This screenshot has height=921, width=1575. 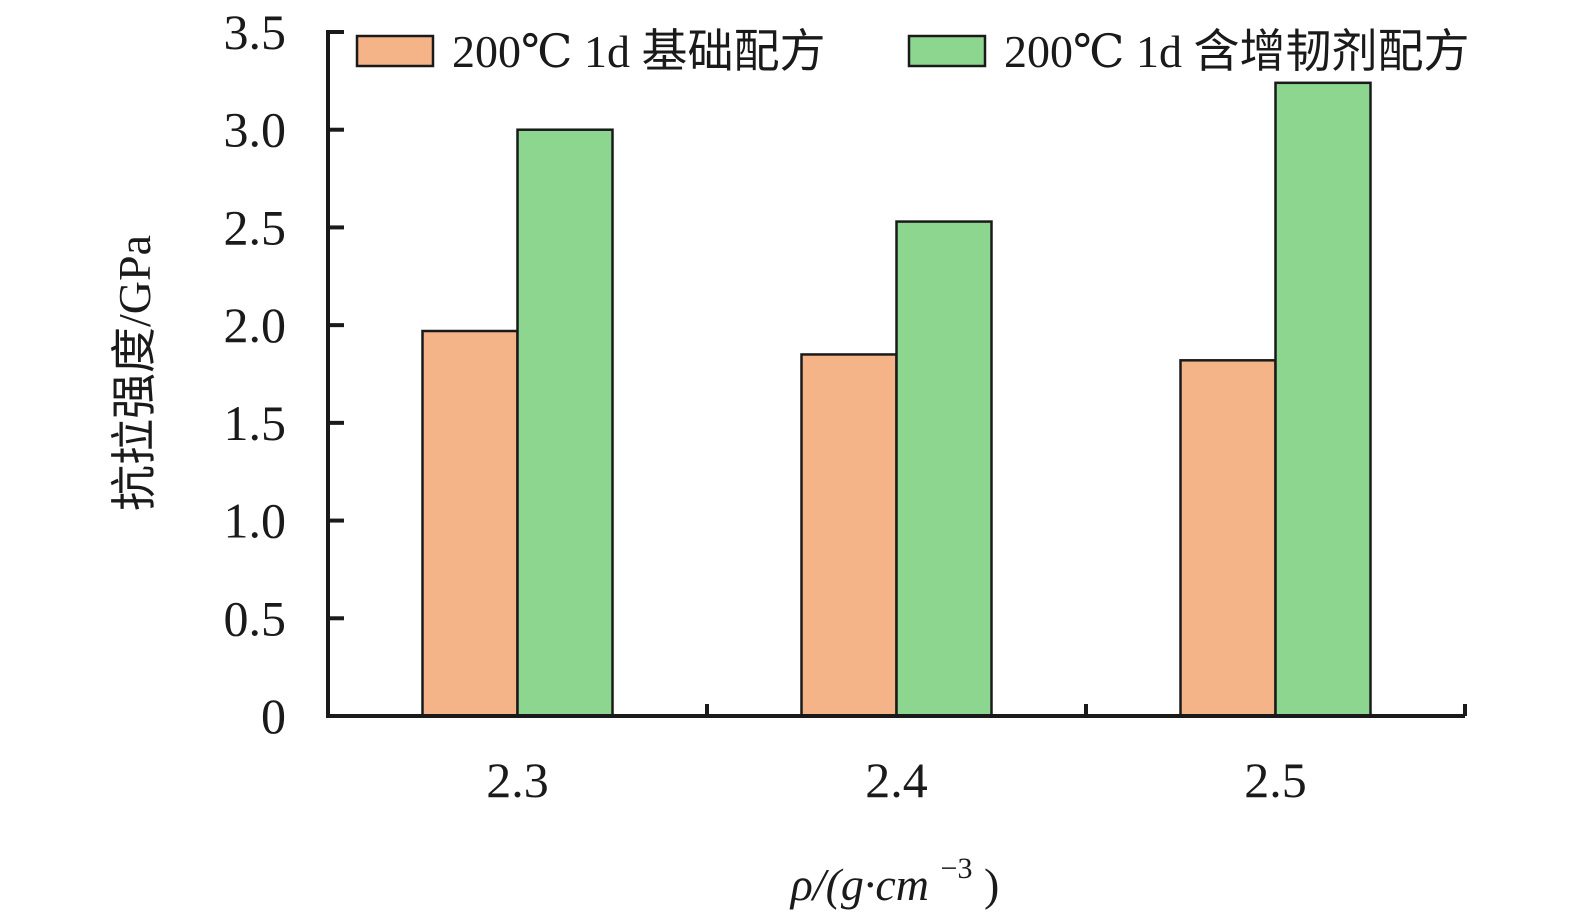 I want to click on legend: 200℃ 1d 基础配方 200℃ 1d 含增韧剂配方, so click(x=912, y=51).